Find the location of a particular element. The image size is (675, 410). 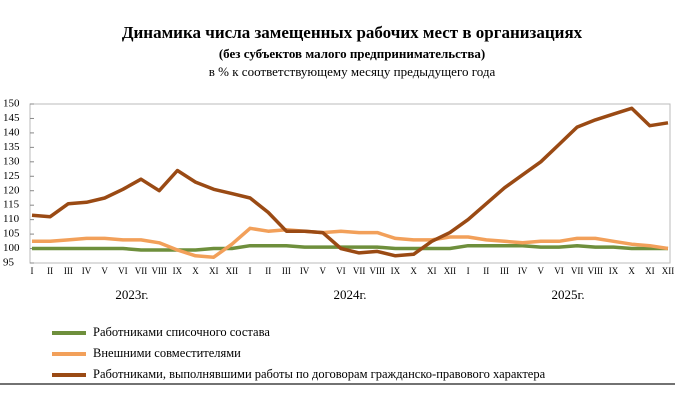

y-tick-label: 115 is located at coordinates (11, 205).